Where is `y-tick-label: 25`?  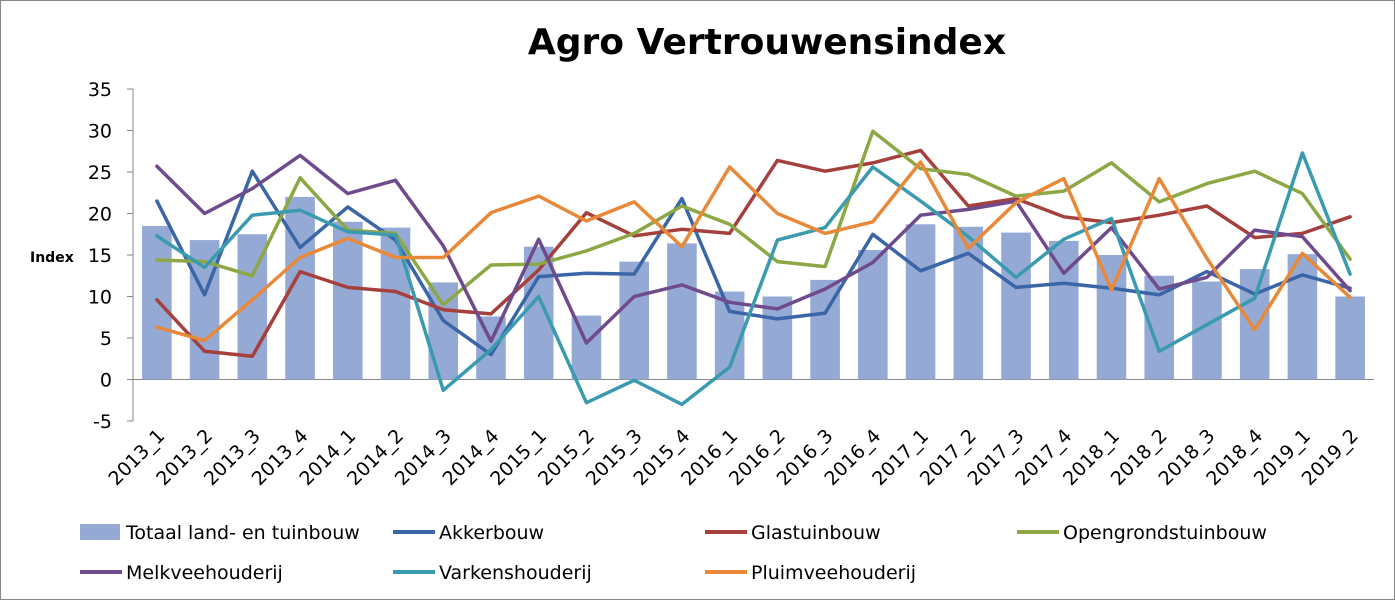 y-tick-label: 25 is located at coordinates (100, 173).